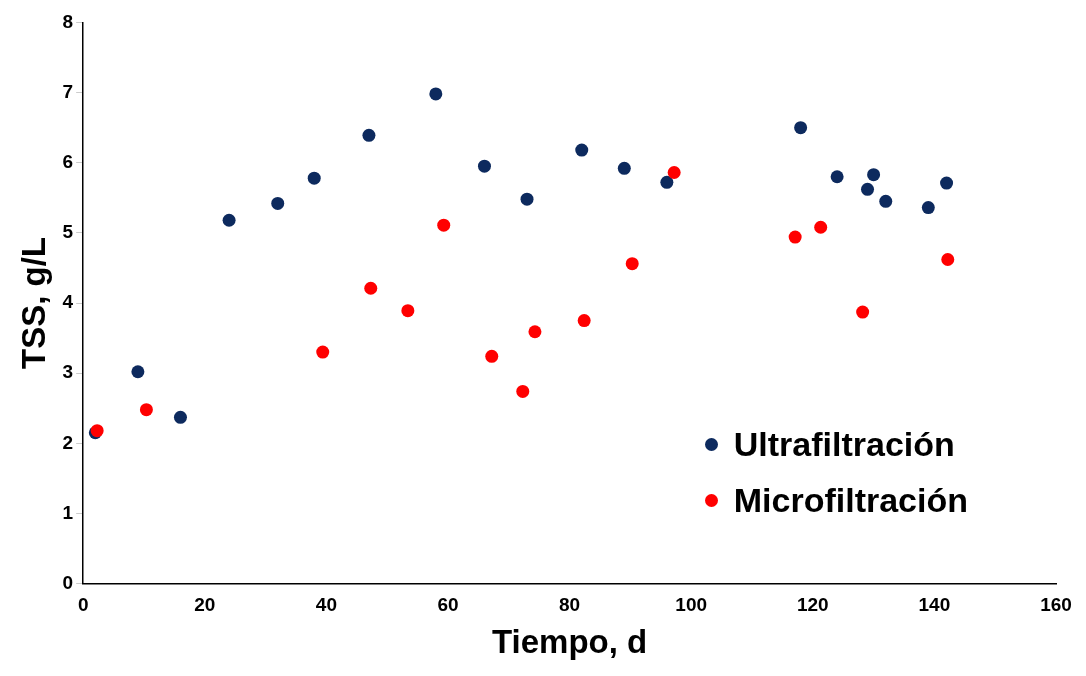 This screenshot has height=676, width=1086. I want to click on x-tick-label: 100, so click(691, 605).